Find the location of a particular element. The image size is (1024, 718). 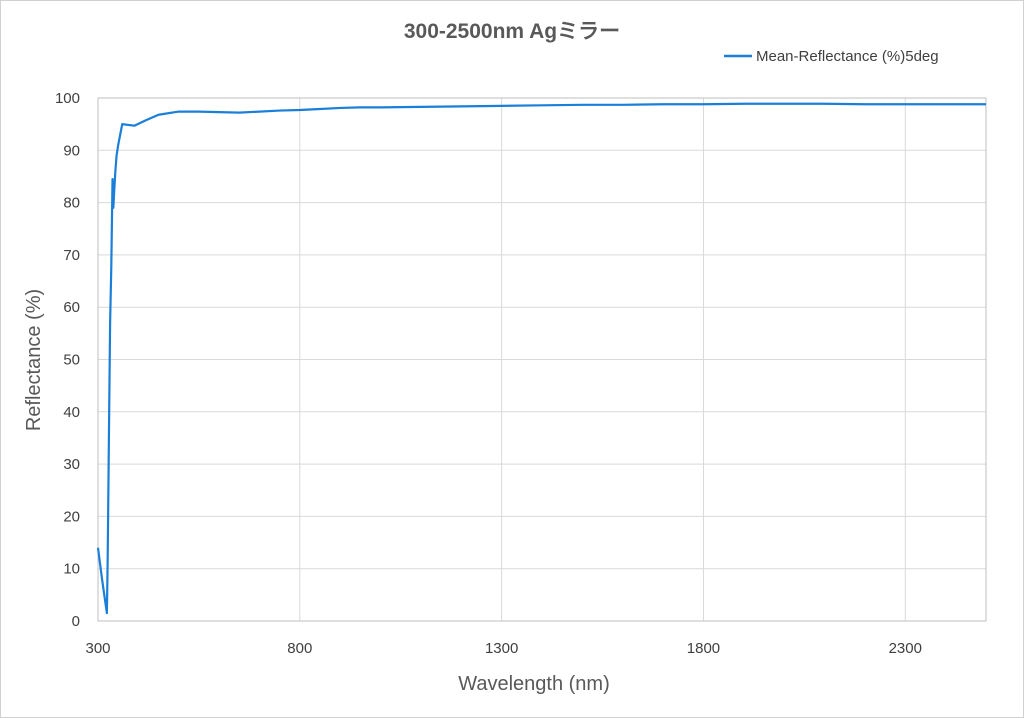

y-tick-label: 50 is located at coordinates (71, 360).